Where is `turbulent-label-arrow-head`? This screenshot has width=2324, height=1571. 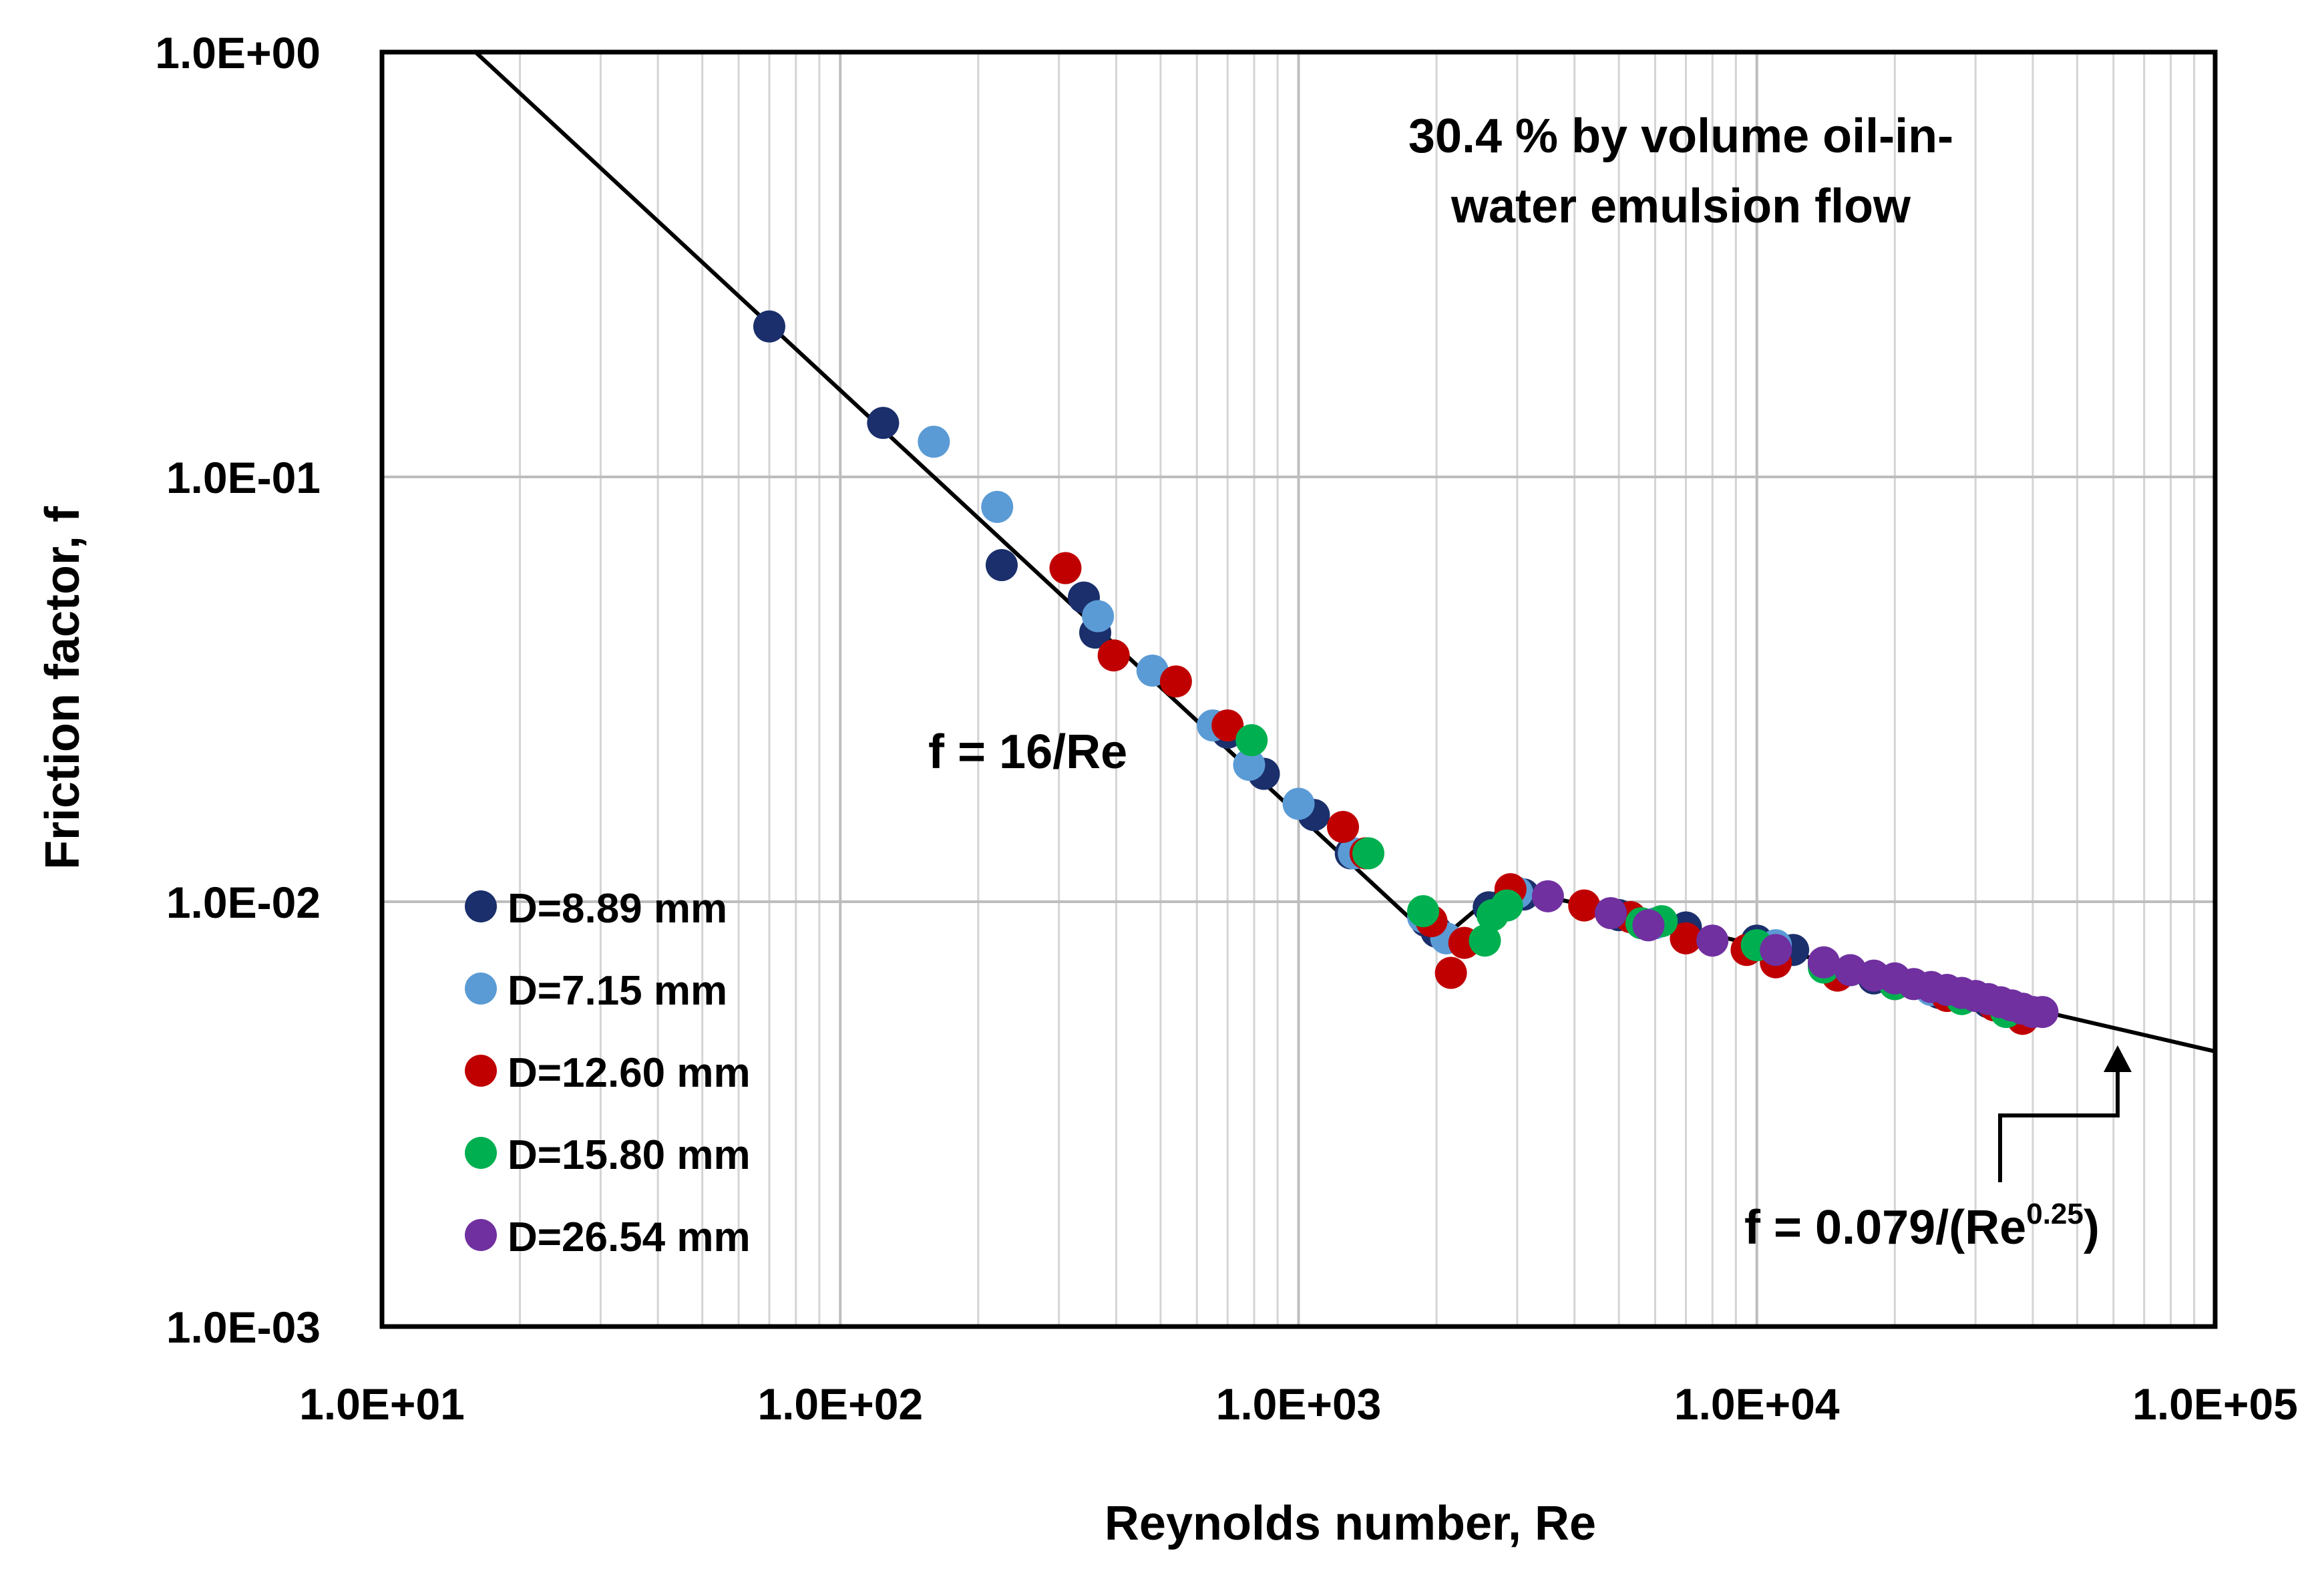 turbulent-label-arrow-head is located at coordinates (2118, 1058).